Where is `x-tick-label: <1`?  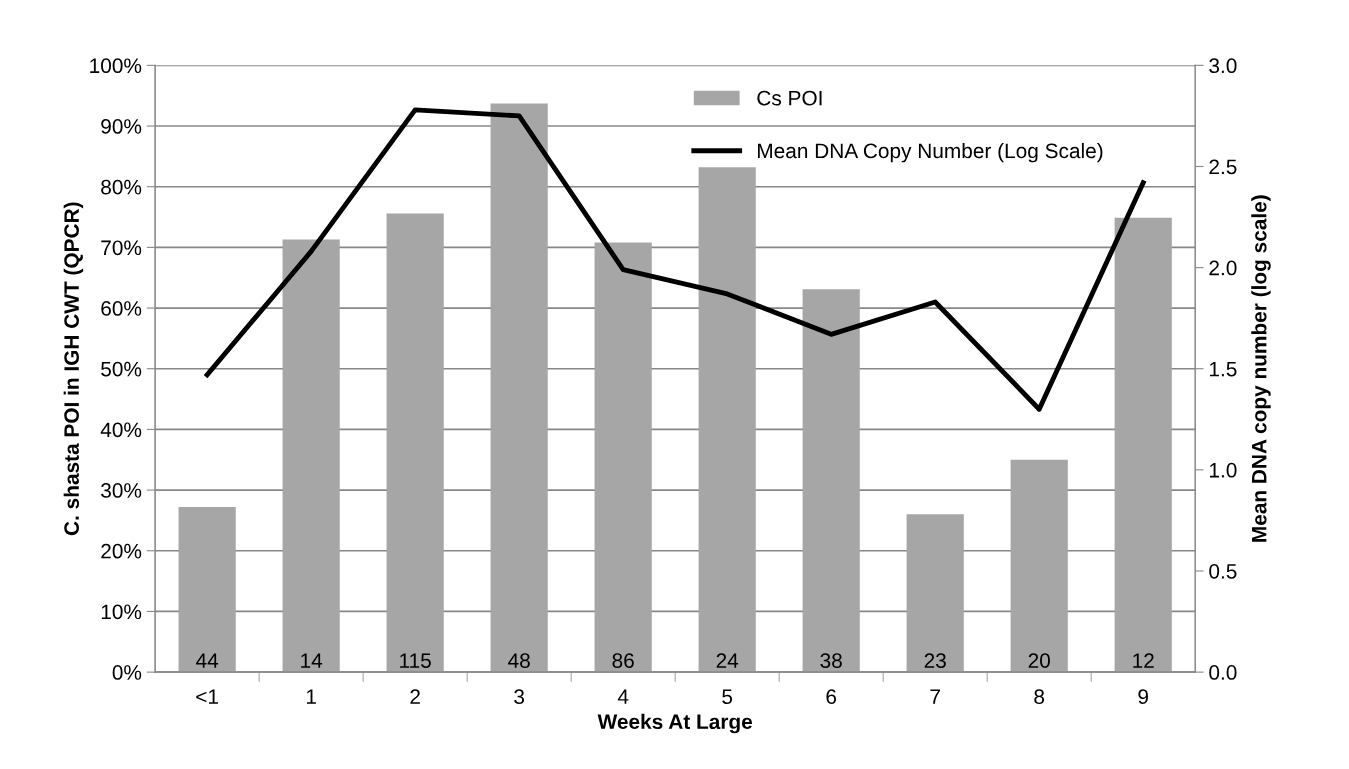 x-tick-label: <1 is located at coordinates (207, 696).